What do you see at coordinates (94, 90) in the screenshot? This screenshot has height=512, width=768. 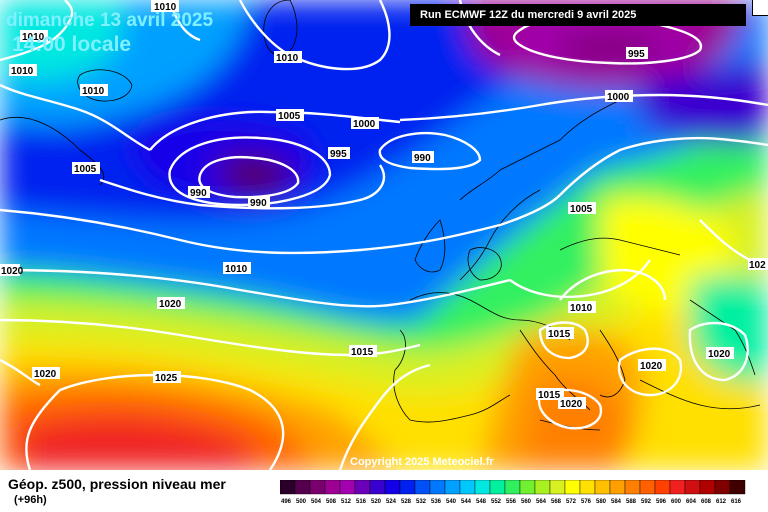 I see `isobar-label-1010c: 1010` at bounding box center [94, 90].